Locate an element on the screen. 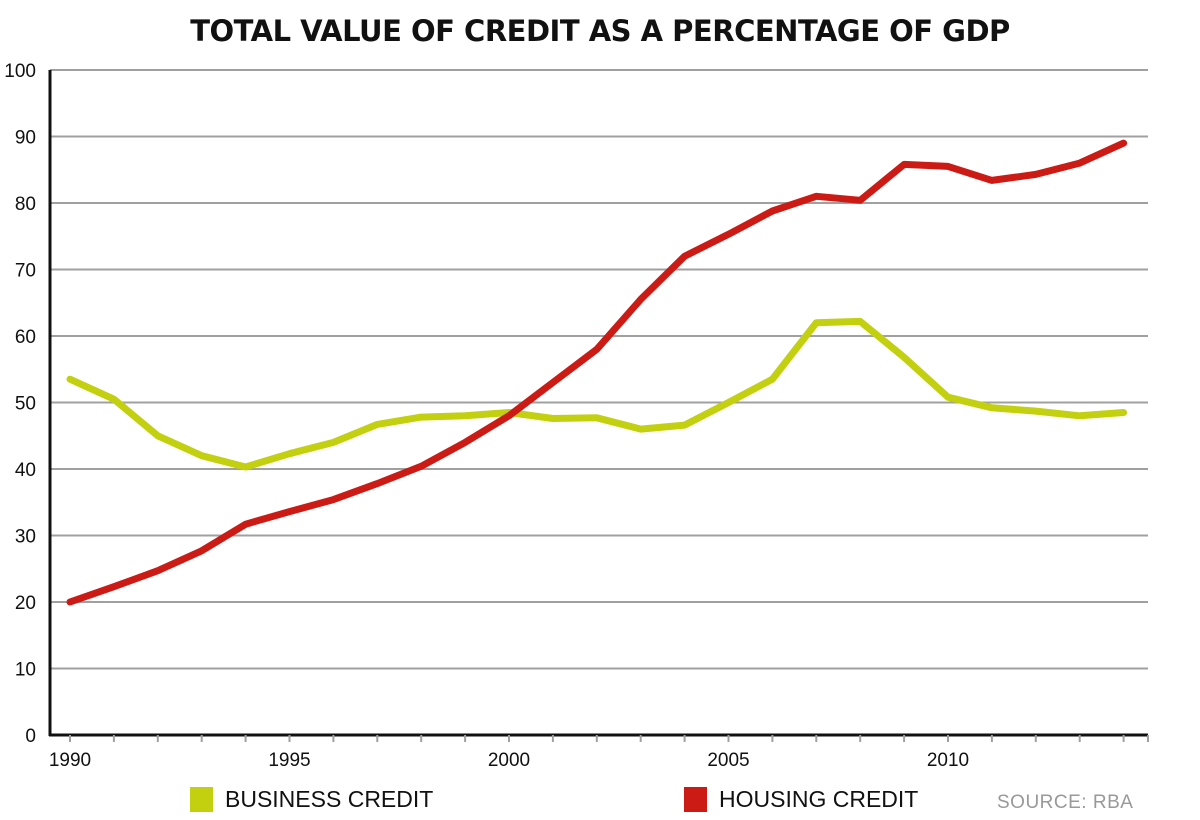 This screenshot has width=1200, height=820. source-note: SOURCE: RBA is located at coordinates (1065, 802).